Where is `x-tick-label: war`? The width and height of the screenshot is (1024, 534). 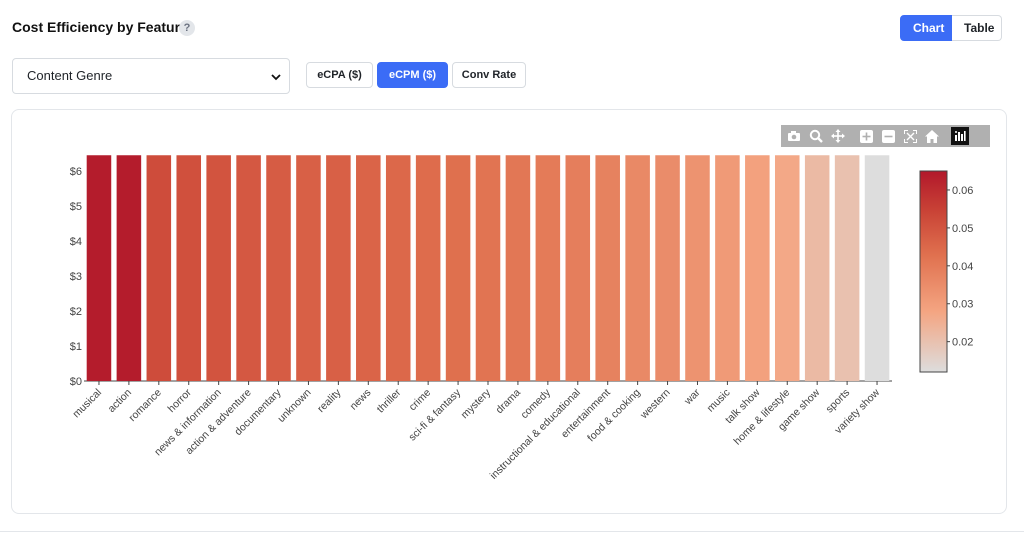 x-tick-label: war is located at coordinates (692, 397).